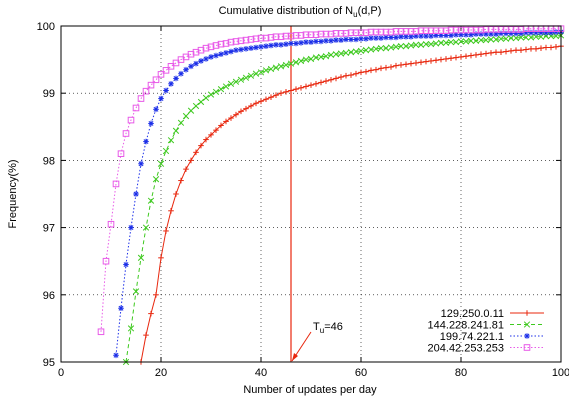  What do you see at coordinates (461, 373) in the screenshot?
I see `x-tick-label: 80` at bounding box center [461, 373].